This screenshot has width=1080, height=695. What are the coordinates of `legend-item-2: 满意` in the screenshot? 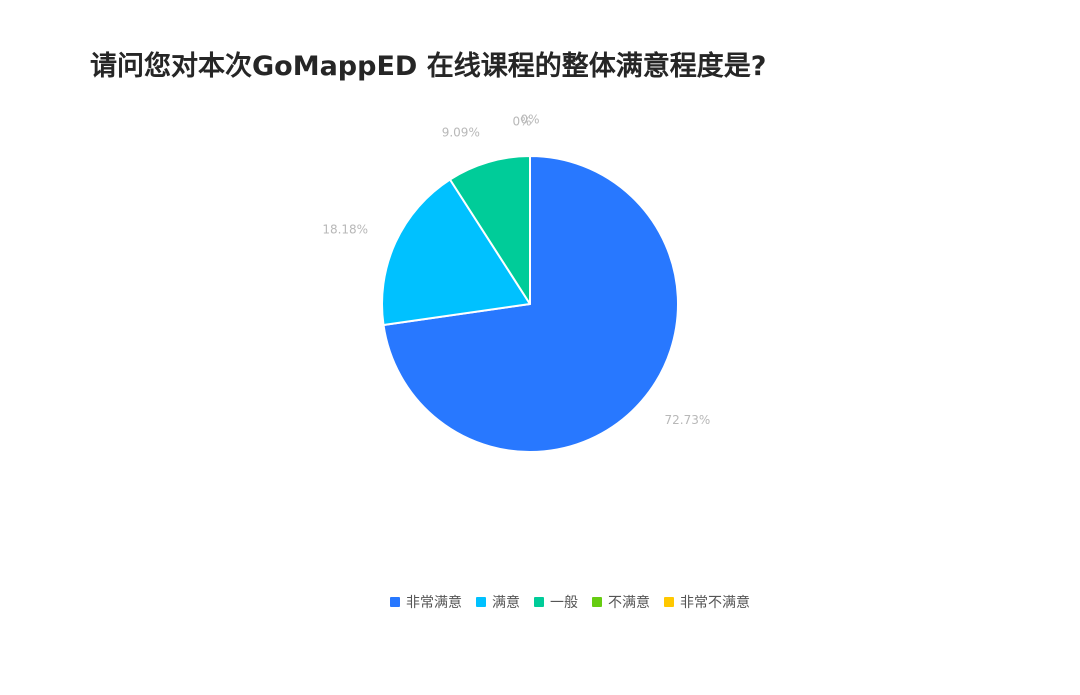 It's located at (498, 602).